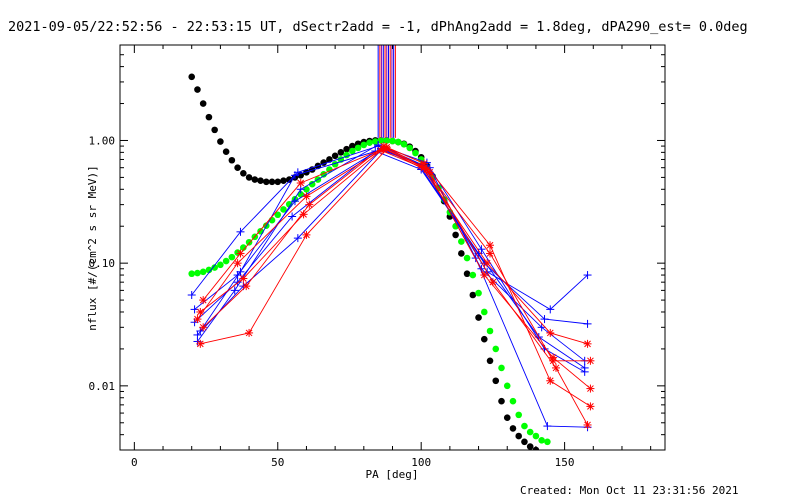 The height and width of the screenshot is (500, 800). What do you see at coordinates (565, 462) in the screenshot?
I see `x-tick-label: 150` at bounding box center [565, 462].